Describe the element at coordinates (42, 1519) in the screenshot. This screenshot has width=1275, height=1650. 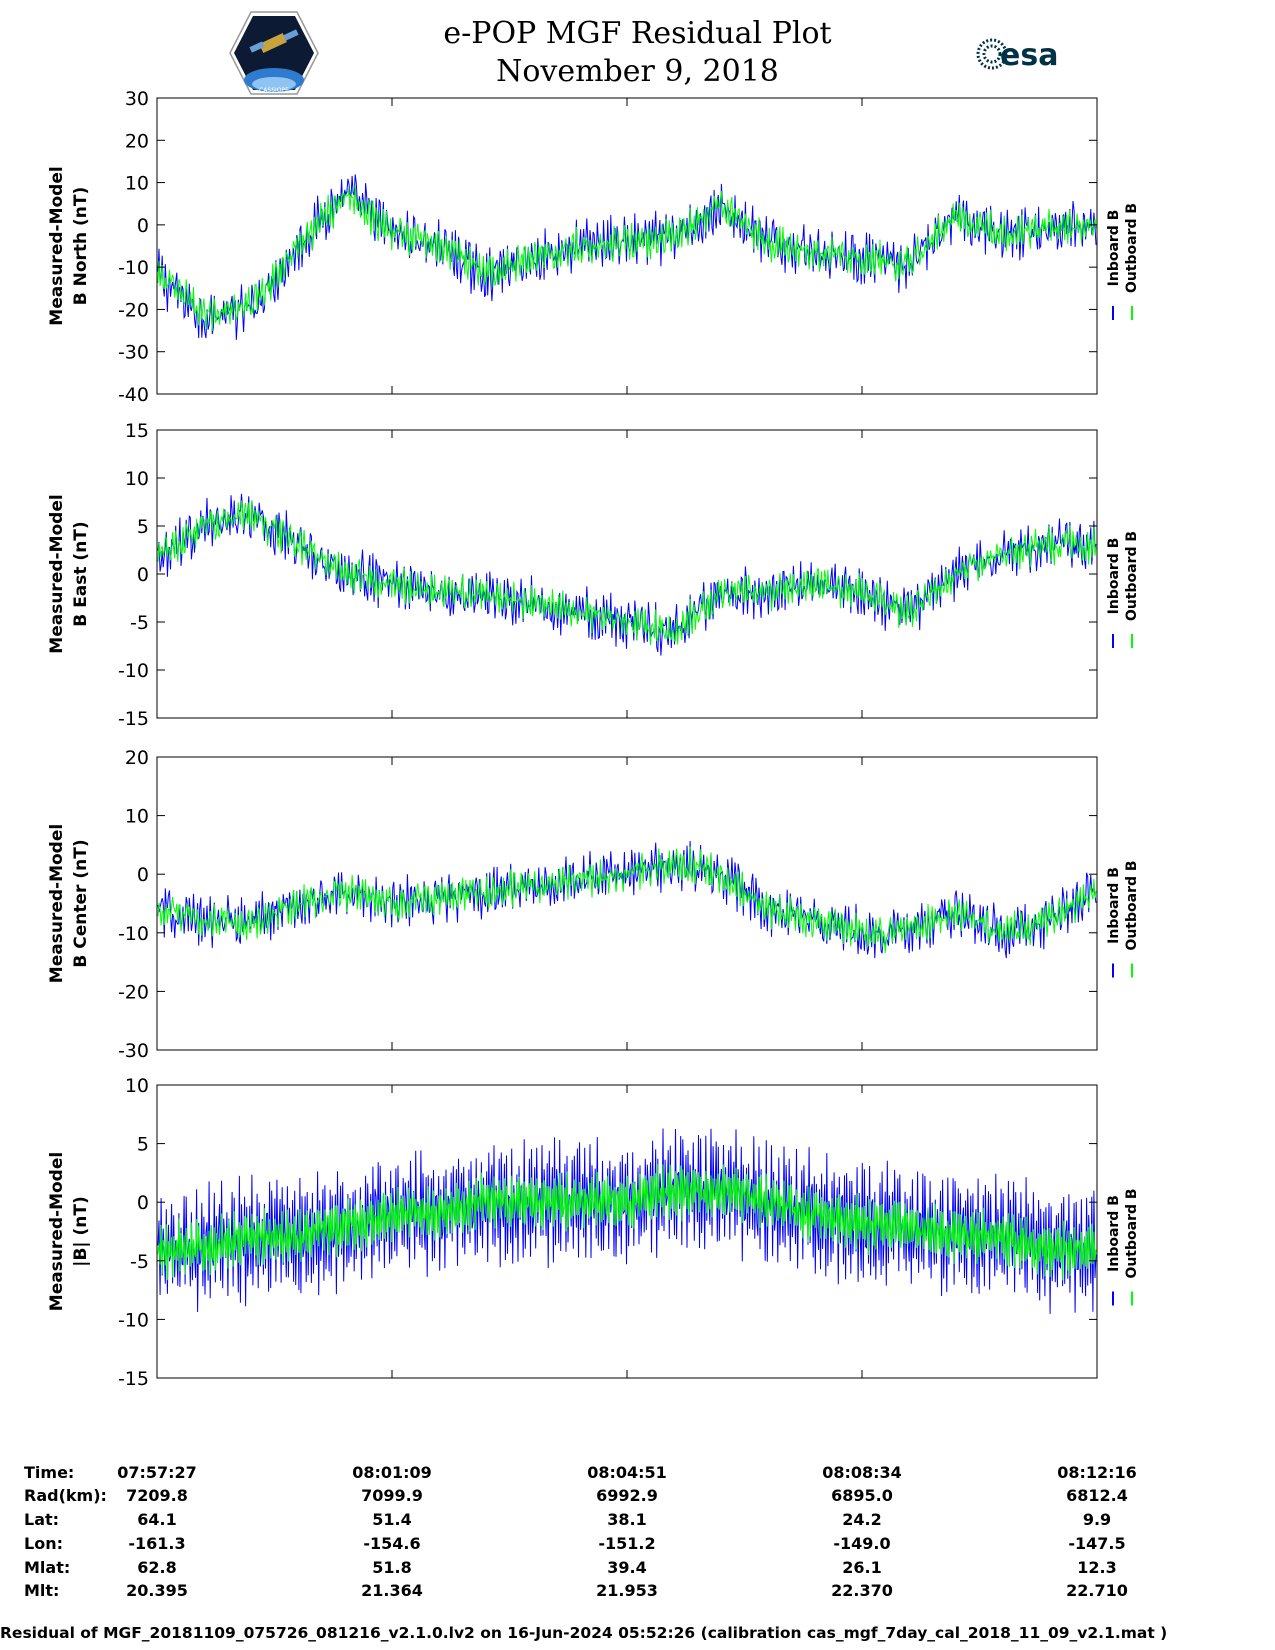
I see `ephemeris-row-label: Lat:` at that location.